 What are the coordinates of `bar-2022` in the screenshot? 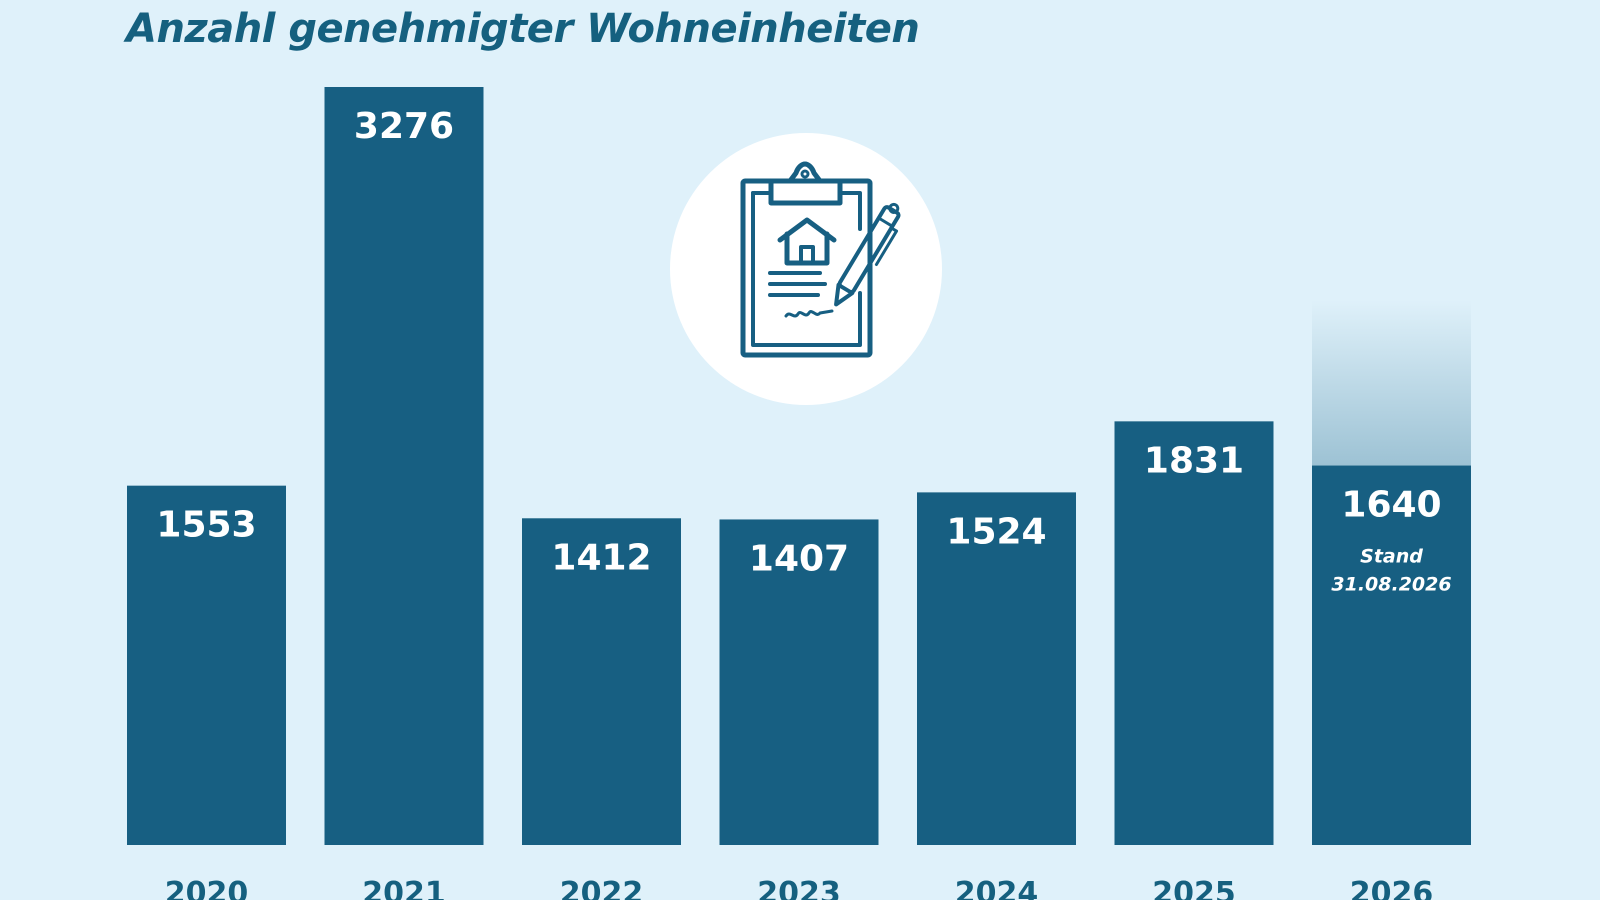 It's located at (601, 681).